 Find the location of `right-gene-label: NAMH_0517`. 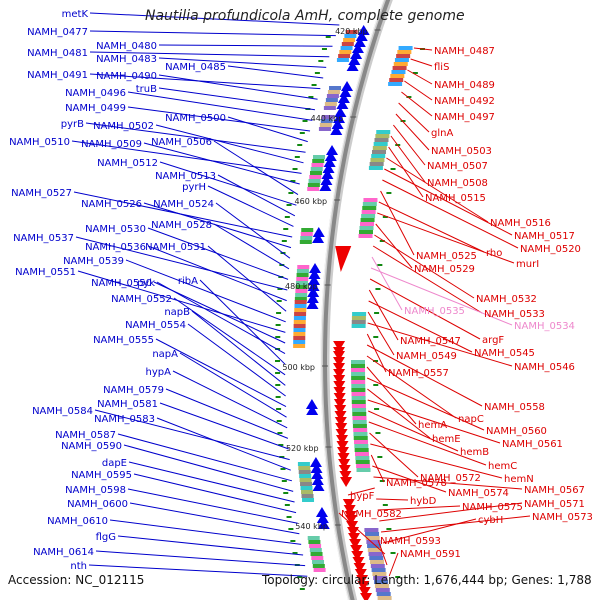

right-gene-label: NAMH_0517 is located at coordinates (544, 236).